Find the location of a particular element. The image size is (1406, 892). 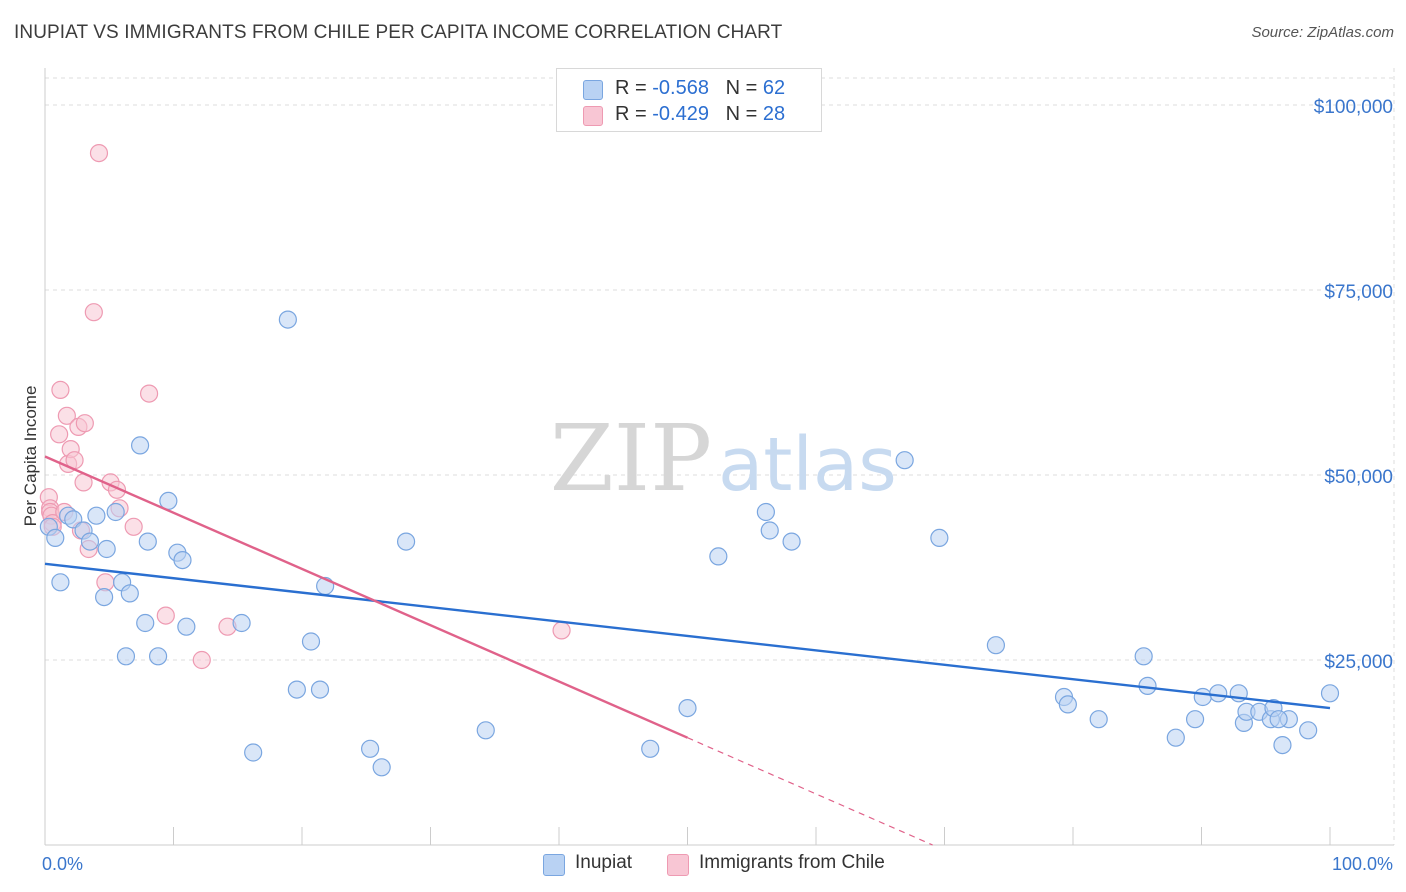

chile-trend-extension is located at coordinates (810, 791).